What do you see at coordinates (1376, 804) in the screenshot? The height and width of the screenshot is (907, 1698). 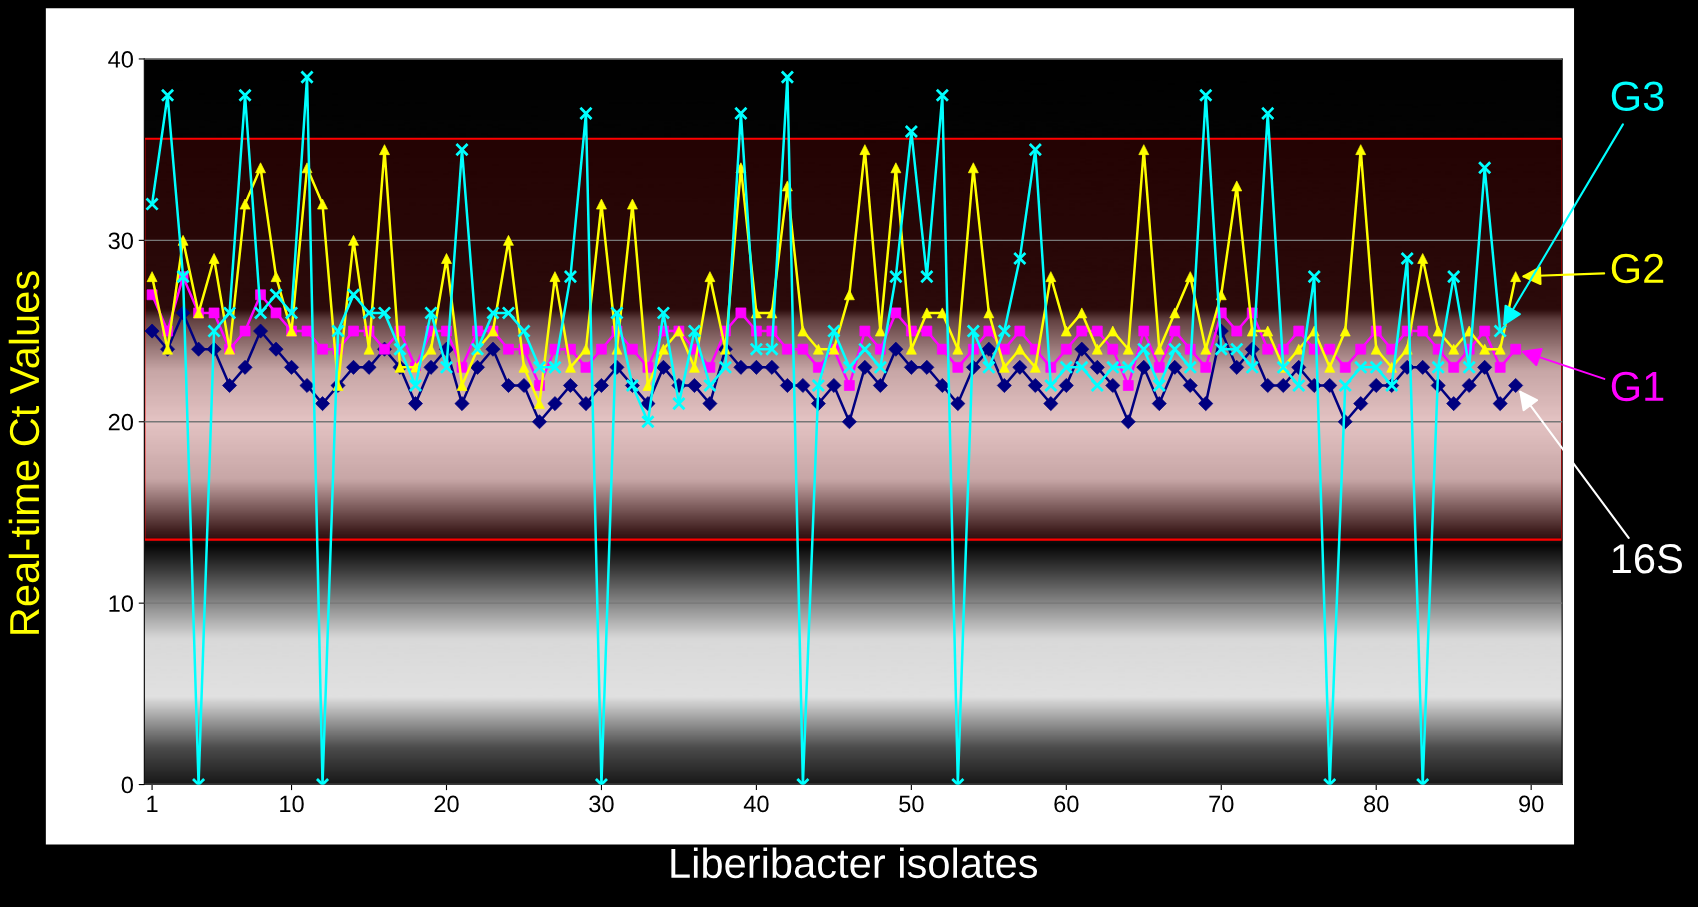 I see `x-tick-label: 80` at bounding box center [1376, 804].